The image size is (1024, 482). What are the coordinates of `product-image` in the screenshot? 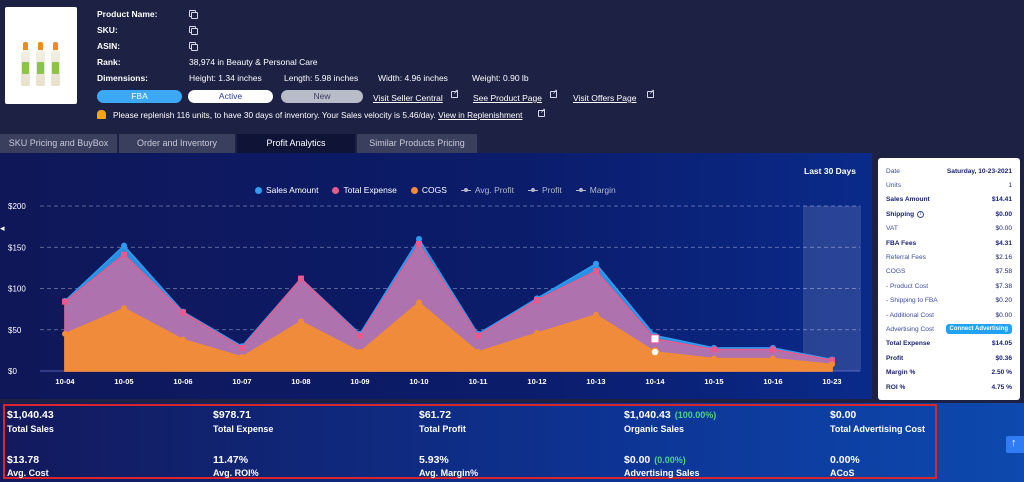 It's located at (41, 55).